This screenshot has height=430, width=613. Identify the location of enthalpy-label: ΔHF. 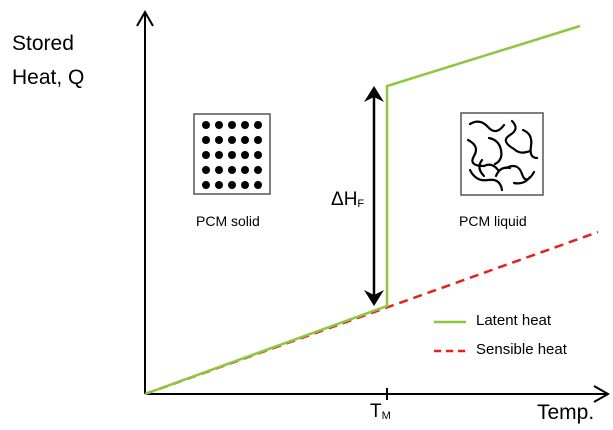
(348, 199).